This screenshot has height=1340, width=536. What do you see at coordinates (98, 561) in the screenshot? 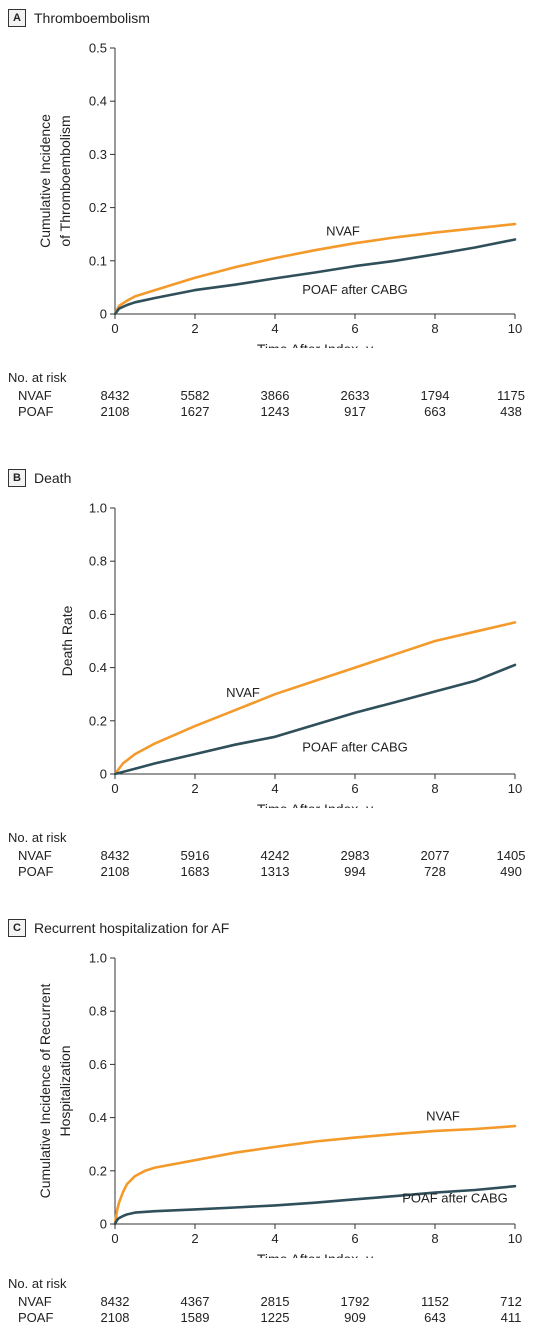
I see `y-tick-label: 0.8` at bounding box center [98, 561].